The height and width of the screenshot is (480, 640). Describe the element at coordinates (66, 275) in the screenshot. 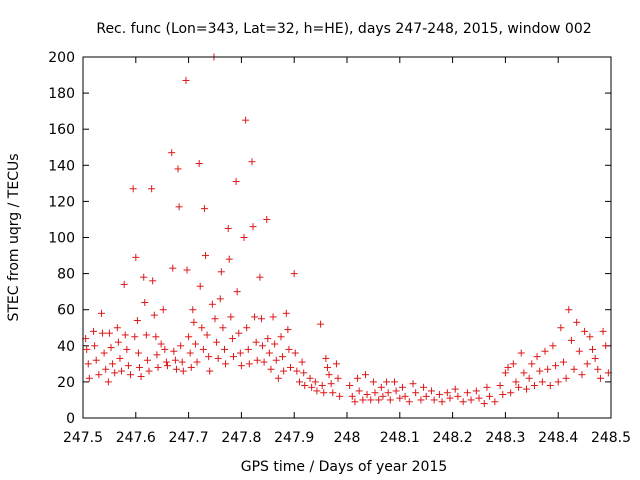

I see `y-tick-label: 80` at that location.